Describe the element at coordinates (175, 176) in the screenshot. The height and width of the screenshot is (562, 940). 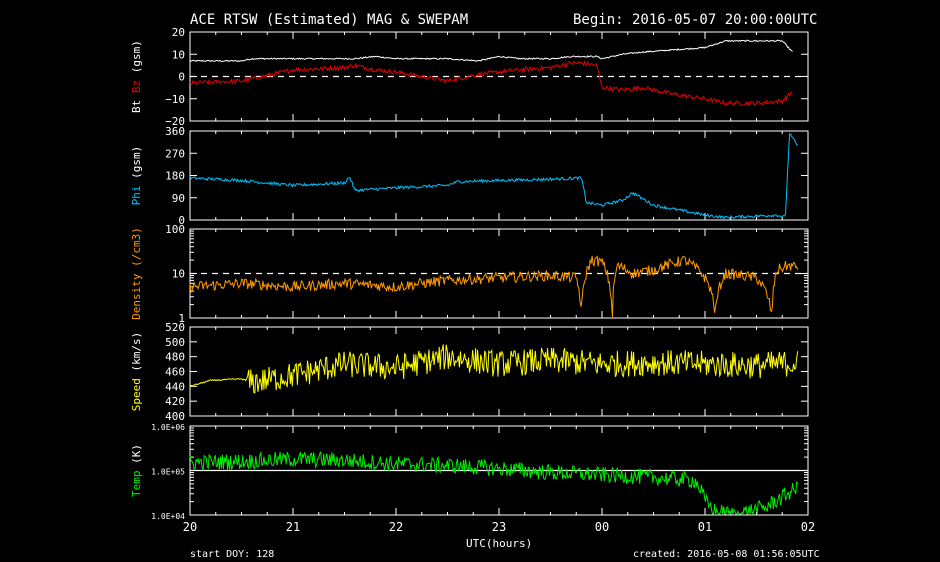
I see `y-tick-label: 180` at that location.